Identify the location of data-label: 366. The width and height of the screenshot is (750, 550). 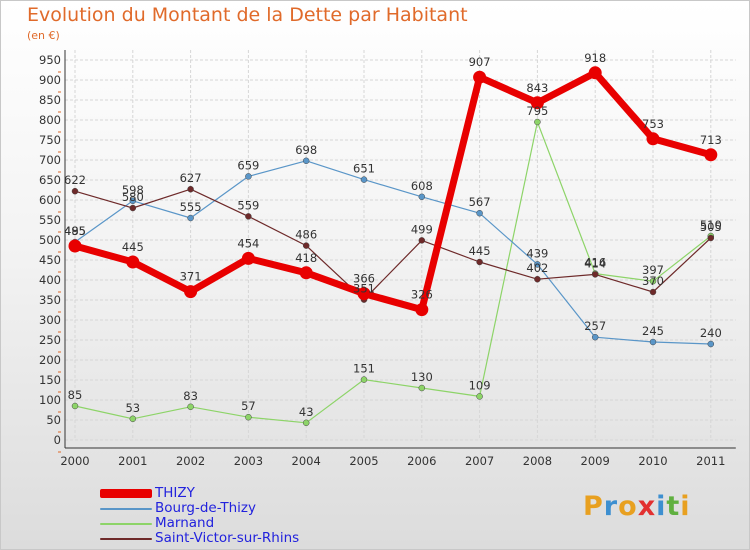
(364, 279).